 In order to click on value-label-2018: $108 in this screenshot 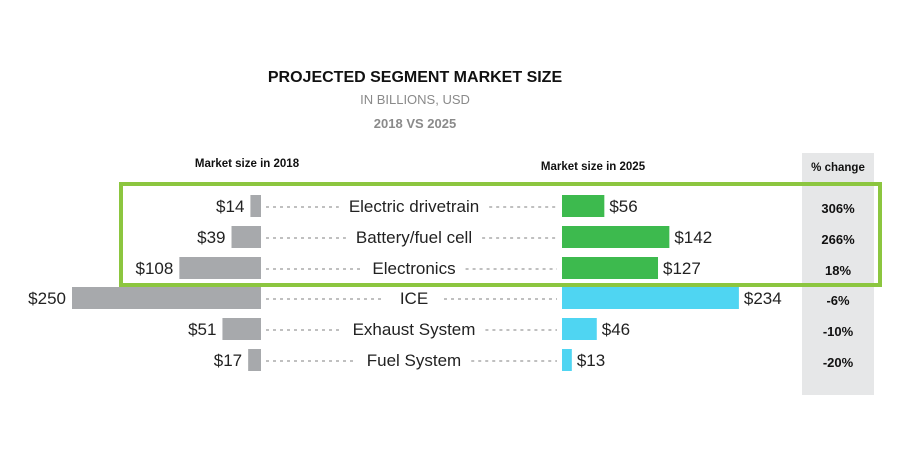, I will do `click(155, 268)`.